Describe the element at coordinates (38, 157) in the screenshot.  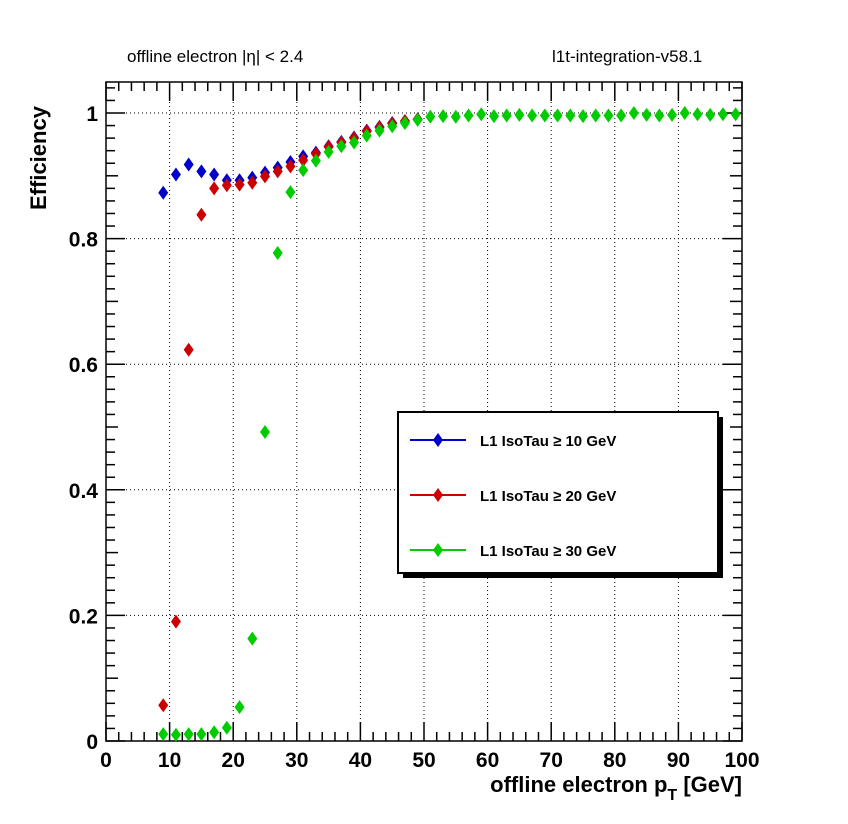
I see `y-axis-title: Efficiency` at that location.